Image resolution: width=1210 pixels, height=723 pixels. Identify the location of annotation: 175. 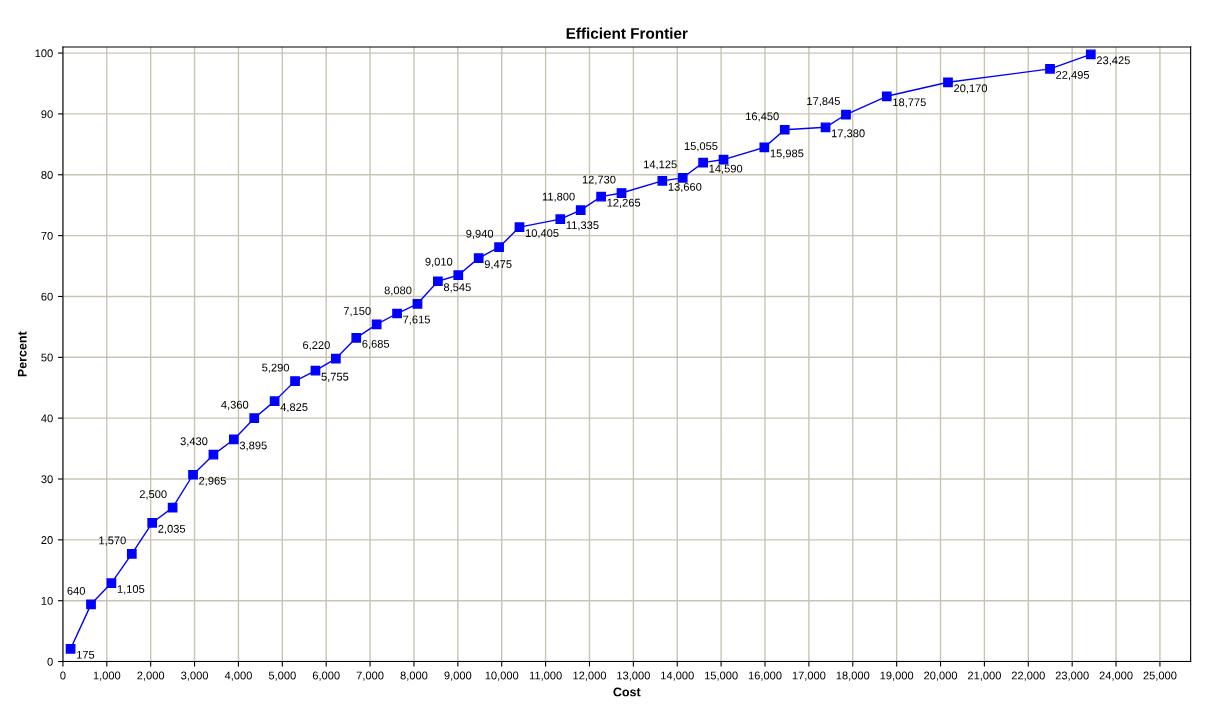
(86, 654).